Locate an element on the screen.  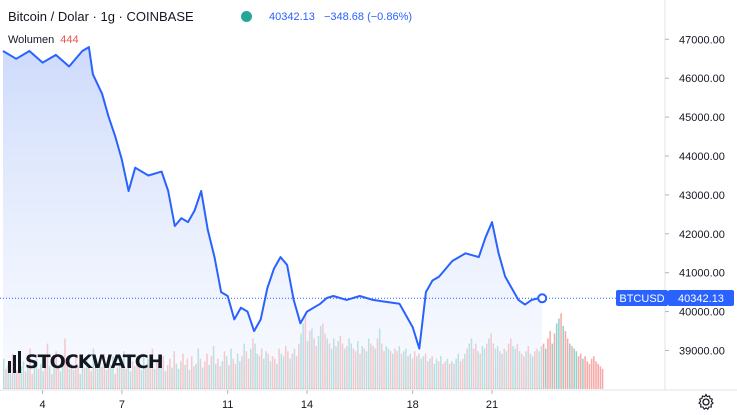
price-tag-symbol-bg is located at coordinates (642, 298).